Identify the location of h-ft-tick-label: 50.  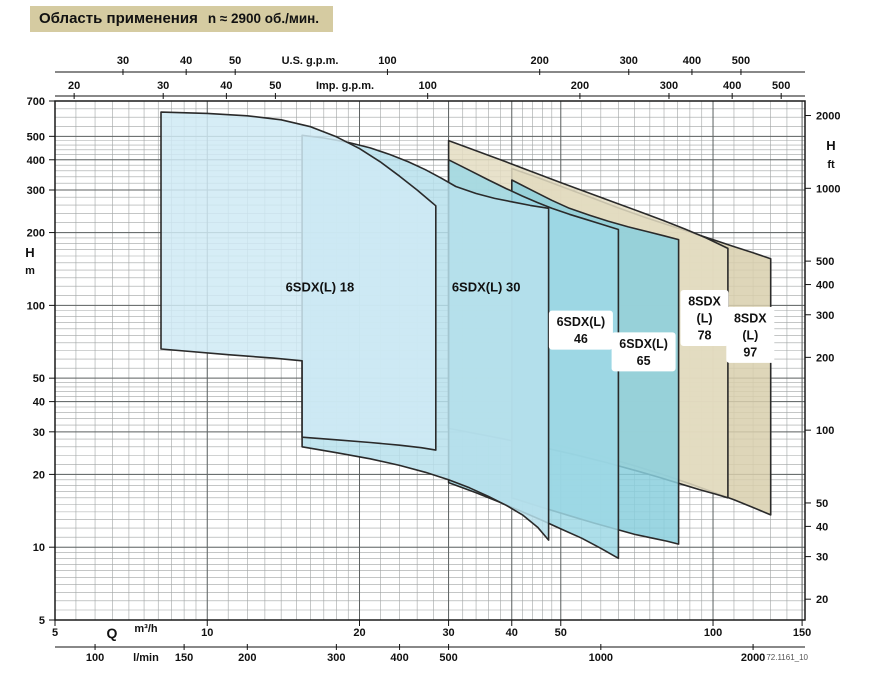
(822, 504).